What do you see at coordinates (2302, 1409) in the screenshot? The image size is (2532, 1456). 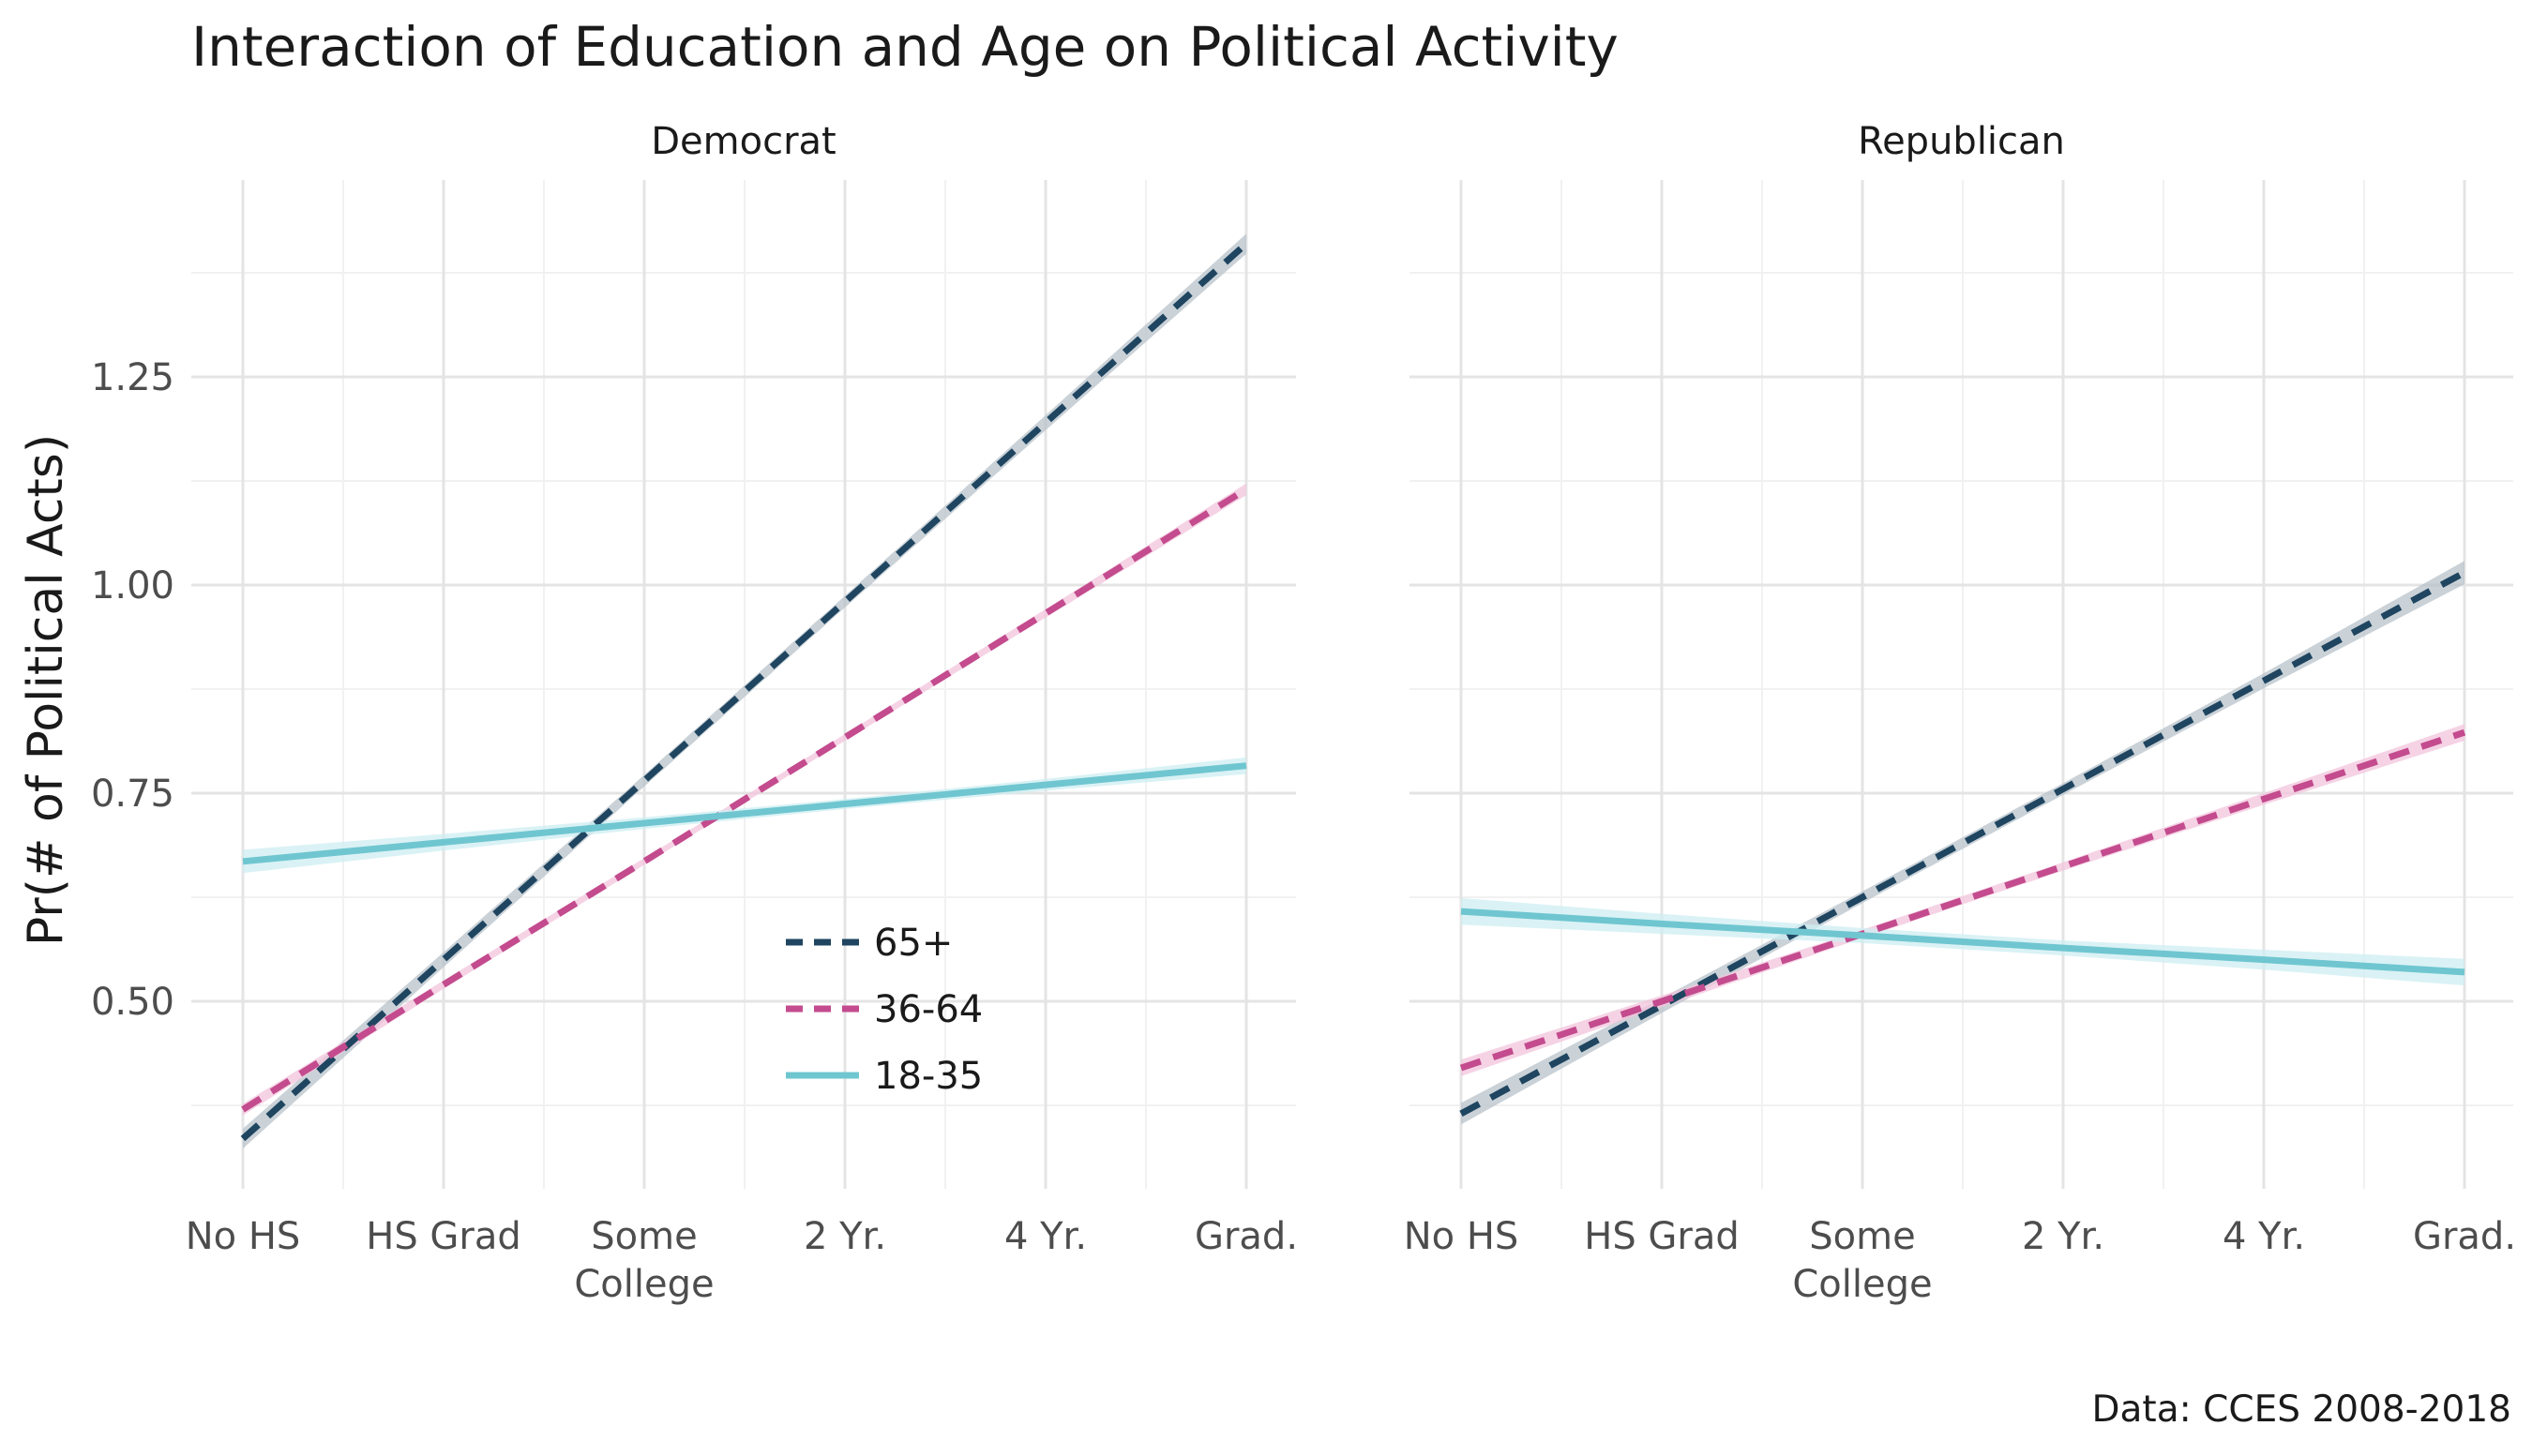 I see `chart-caption: Data: CCES 2008-2018` at bounding box center [2302, 1409].